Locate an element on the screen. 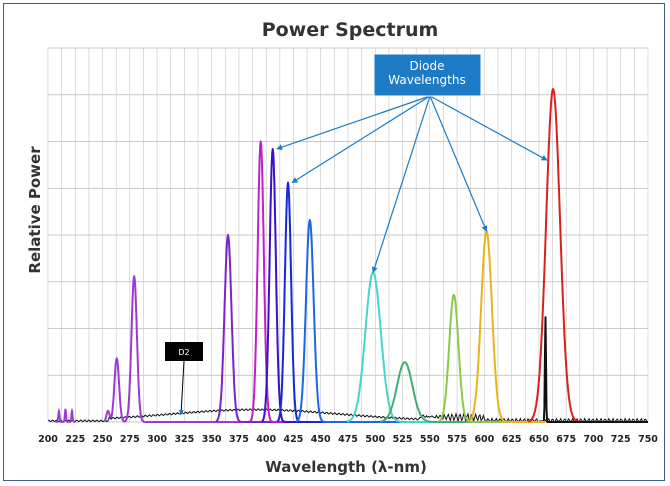 The image size is (670, 486). x-tick-label: 600 is located at coordinates (484, 439).